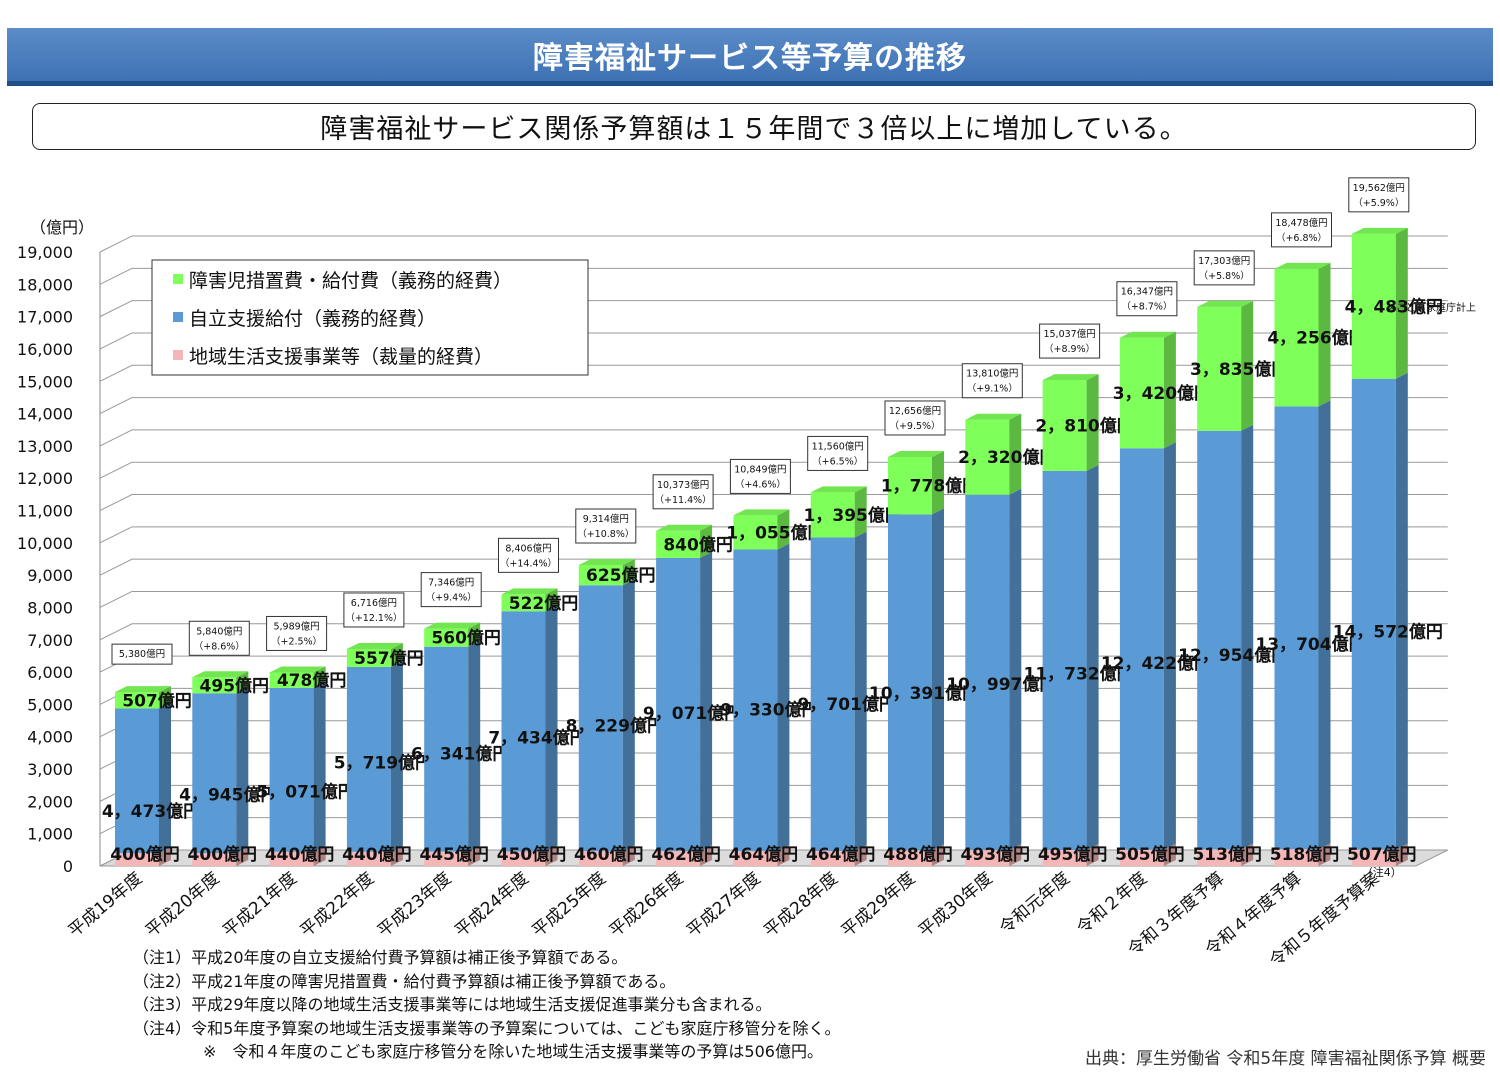 The height and width of the screenshot is (1080, 1500). Describe the element at coordinates (466, 638) in the screenshot. I see `data-label-child-support: 560億円` at that location.